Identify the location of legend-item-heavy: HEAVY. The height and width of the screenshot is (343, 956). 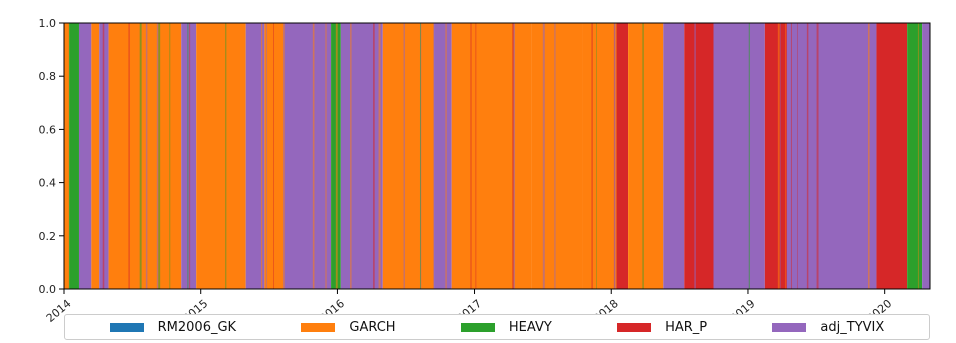
(506, 327).